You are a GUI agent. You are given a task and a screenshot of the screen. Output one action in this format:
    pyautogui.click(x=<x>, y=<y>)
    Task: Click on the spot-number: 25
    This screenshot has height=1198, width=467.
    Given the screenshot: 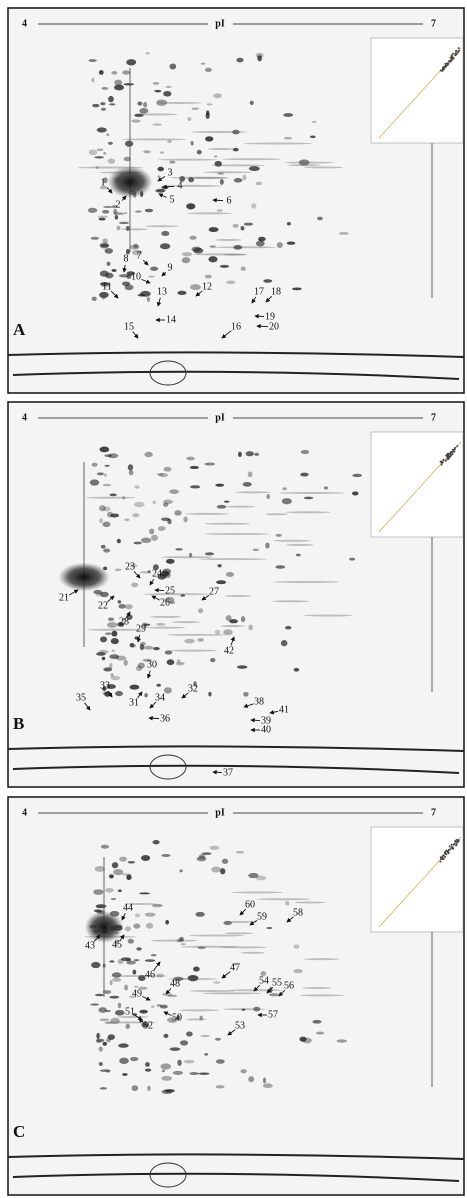 What is the action you would take?
    pyautogui.click(x=170, y=590)
    